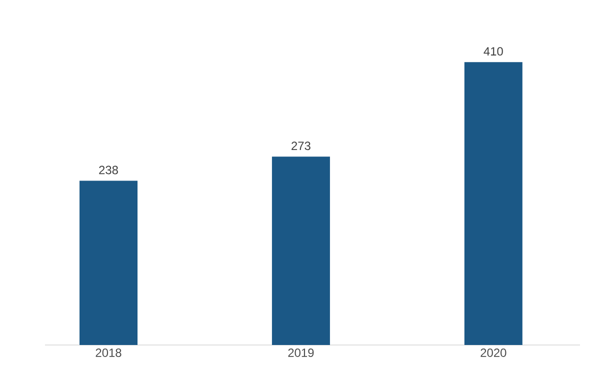 This screenshot has height=383, width=600. Describe the element at coordinates (301, 146) in the screenshot. I see `data-label: 273` at that location.